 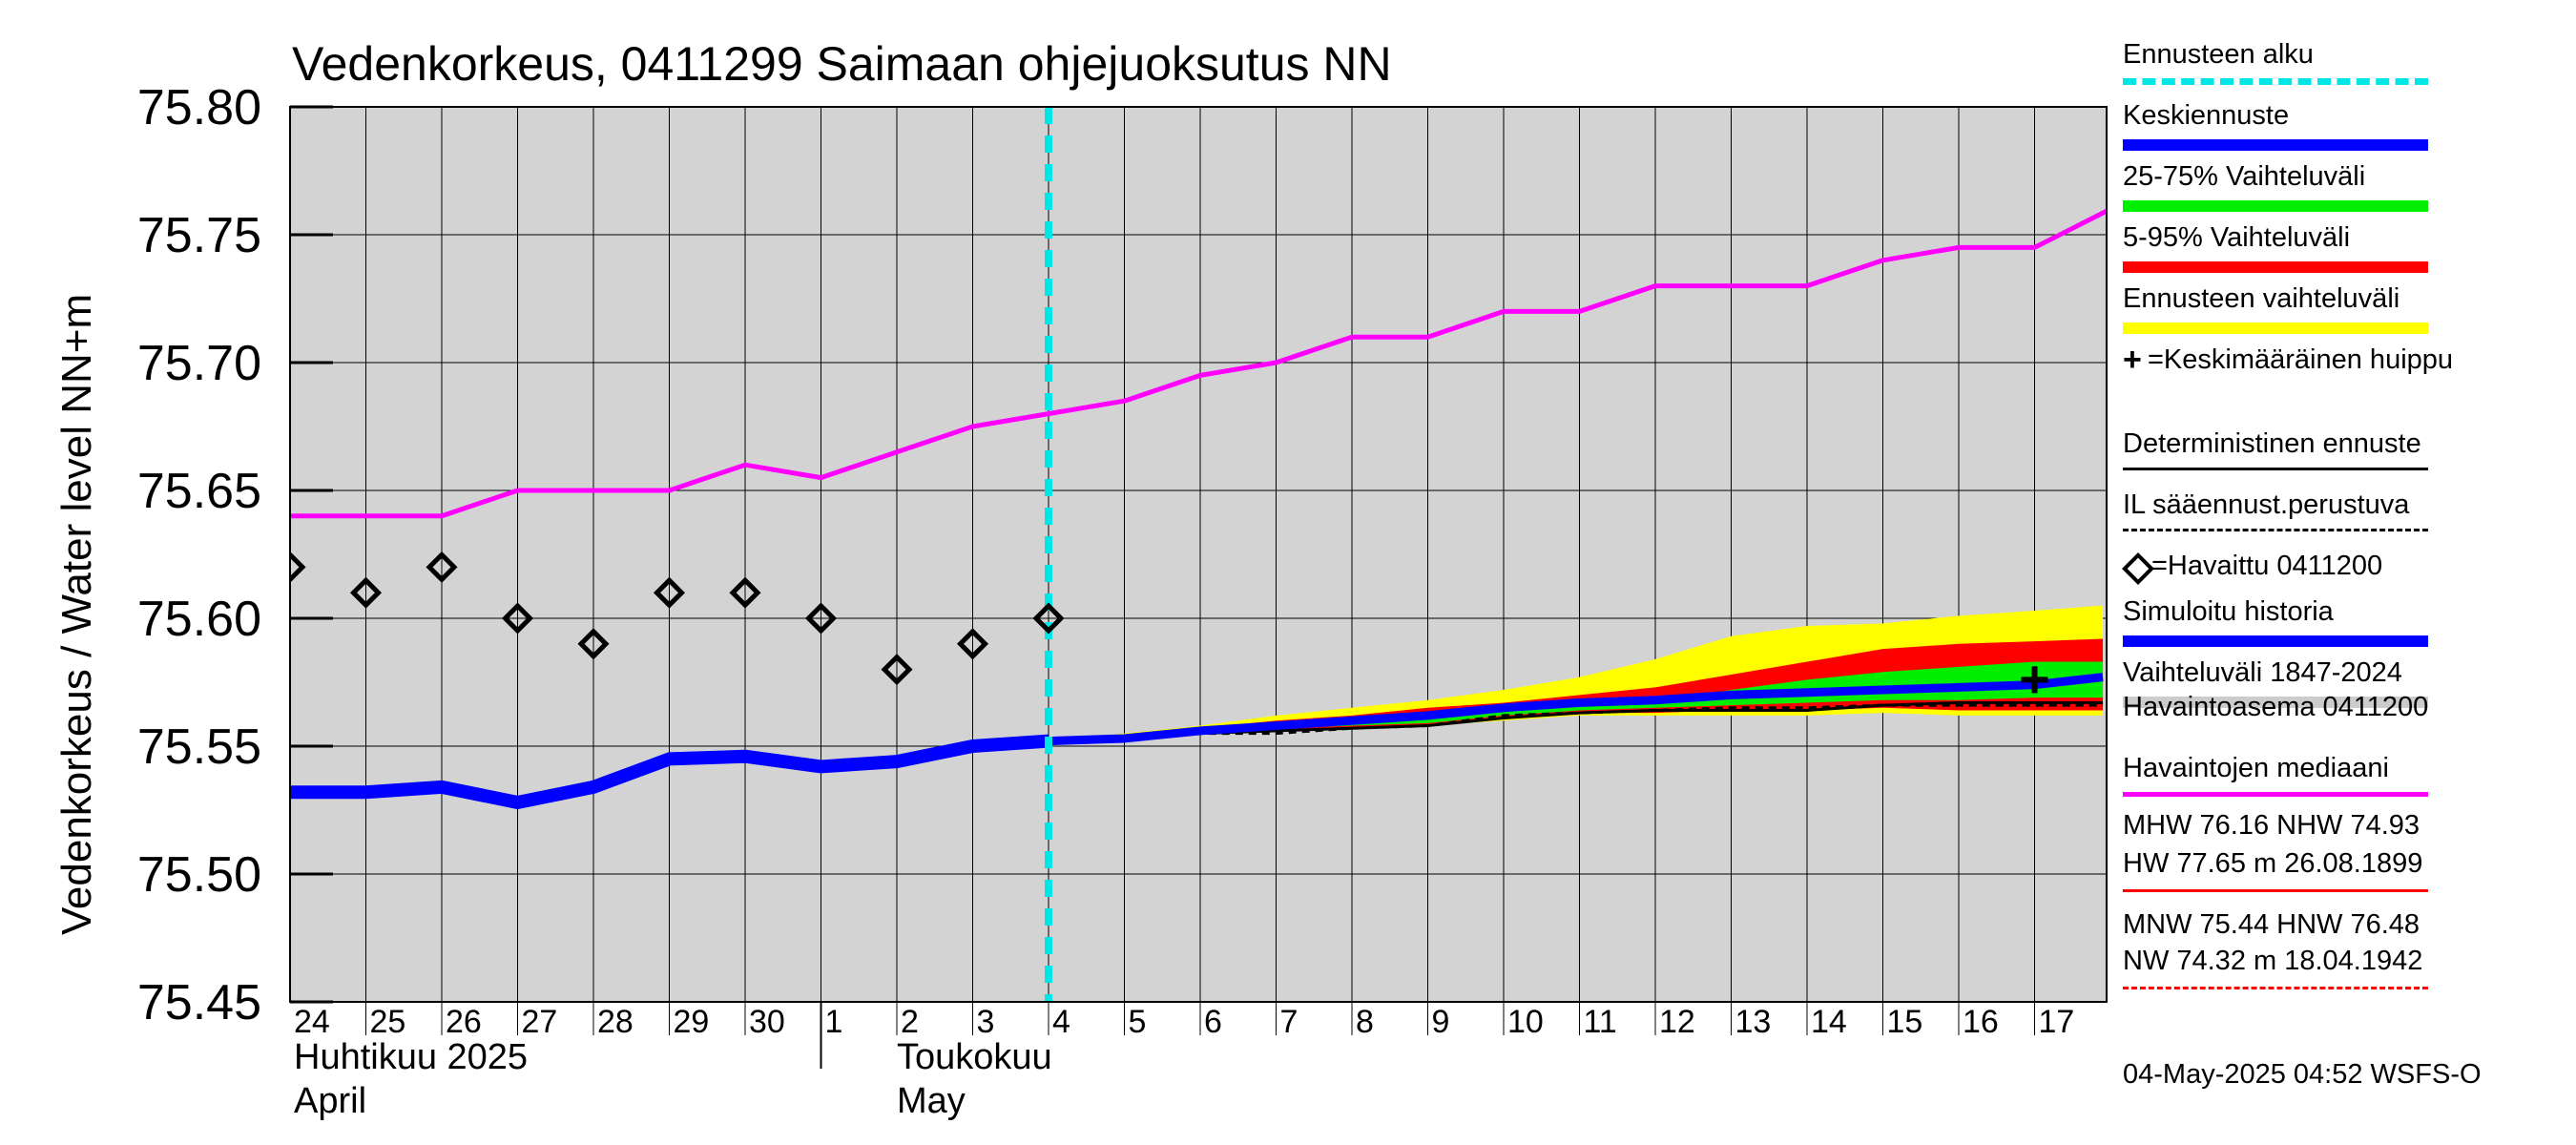 What do you see at coordinates (986, 1022) in the screenshot?
I see `x-tick-label: 3` at bounding box center [986, 1022].